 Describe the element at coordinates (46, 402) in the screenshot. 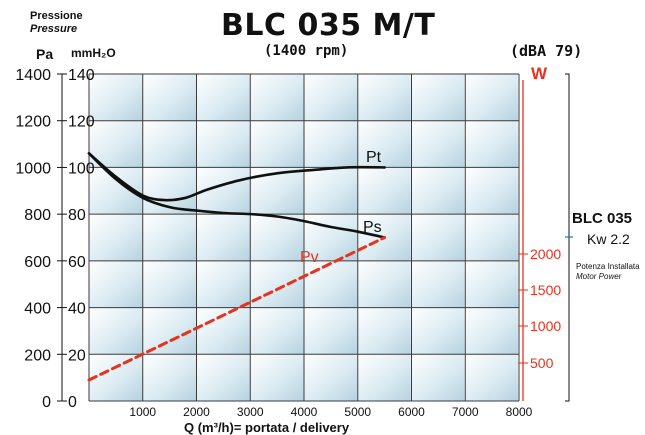

I see `y-tick-label-pa: 0` at that location.